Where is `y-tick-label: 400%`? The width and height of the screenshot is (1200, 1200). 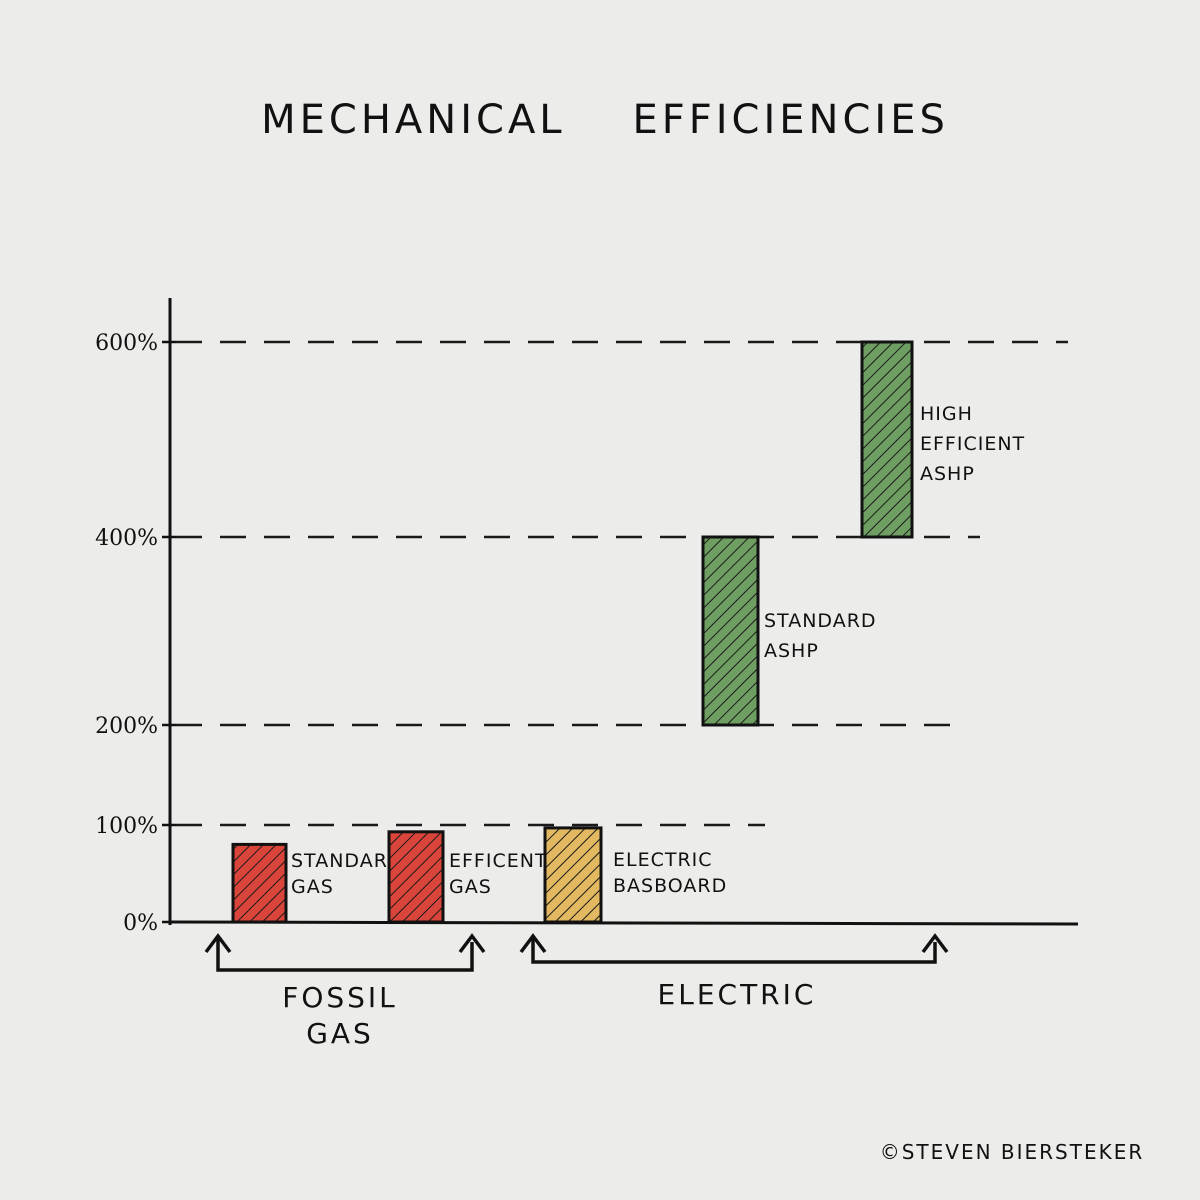 y-tick-label: 400% is located at coordinates (126, 538).